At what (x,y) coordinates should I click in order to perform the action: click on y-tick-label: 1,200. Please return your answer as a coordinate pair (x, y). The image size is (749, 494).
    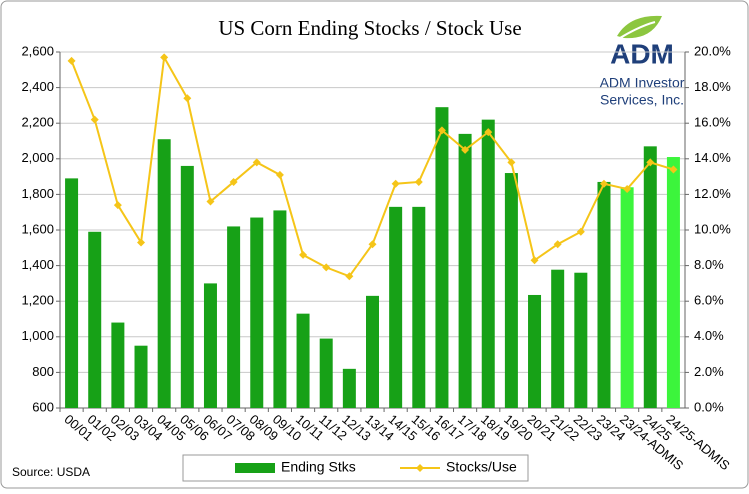
    Looking at the image, I should click on (37, 300).